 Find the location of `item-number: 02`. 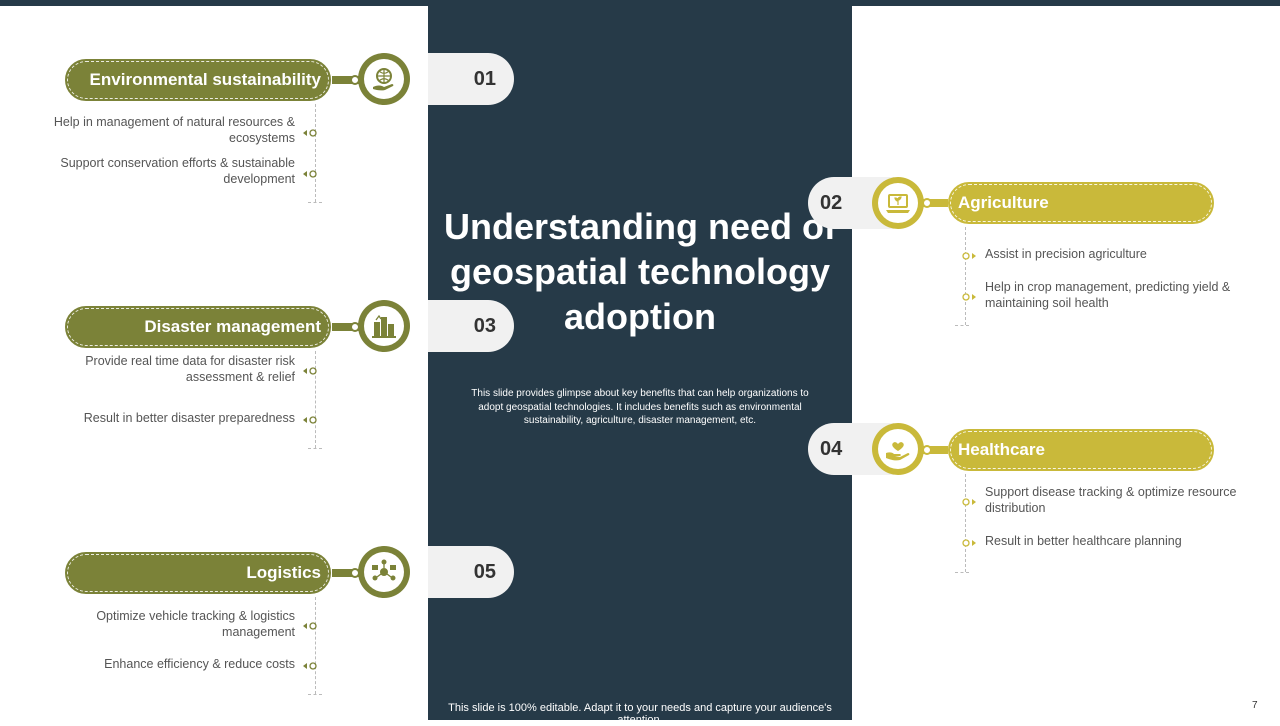

item-number: 02 is located at coordinates (831, 202).